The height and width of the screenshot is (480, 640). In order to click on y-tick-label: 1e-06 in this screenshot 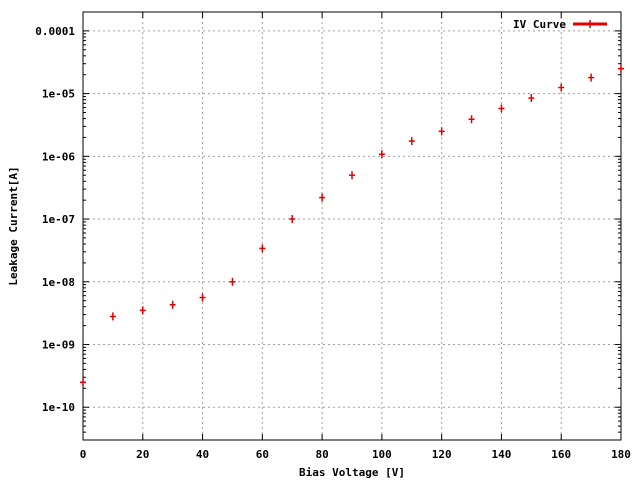, I will do `click(58, 156)`.